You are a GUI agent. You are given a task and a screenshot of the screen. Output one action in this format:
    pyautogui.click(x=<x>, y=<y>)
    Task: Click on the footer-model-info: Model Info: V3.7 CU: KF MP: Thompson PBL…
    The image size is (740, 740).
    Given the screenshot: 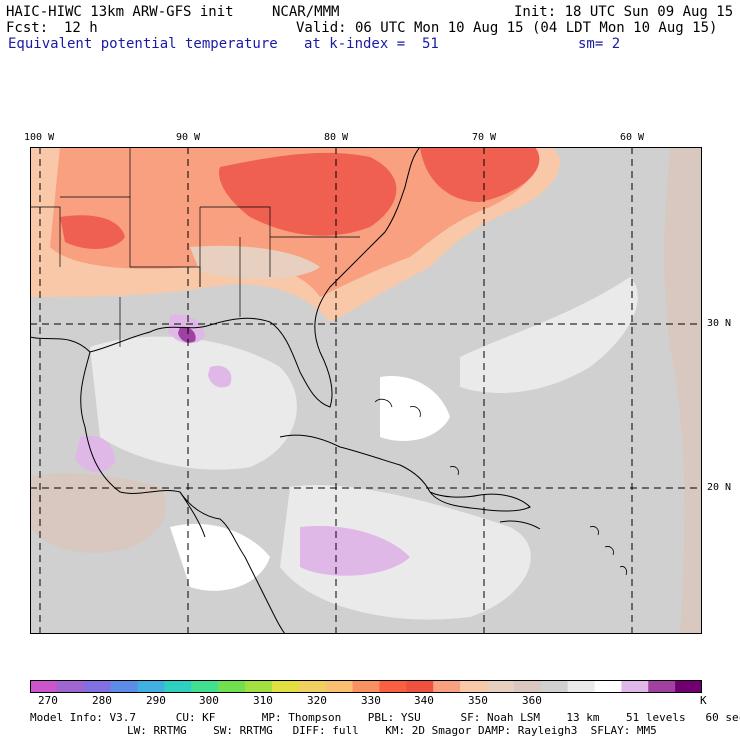 What is the action you would take?
    pyautogui.click(x=385, y=717)
    